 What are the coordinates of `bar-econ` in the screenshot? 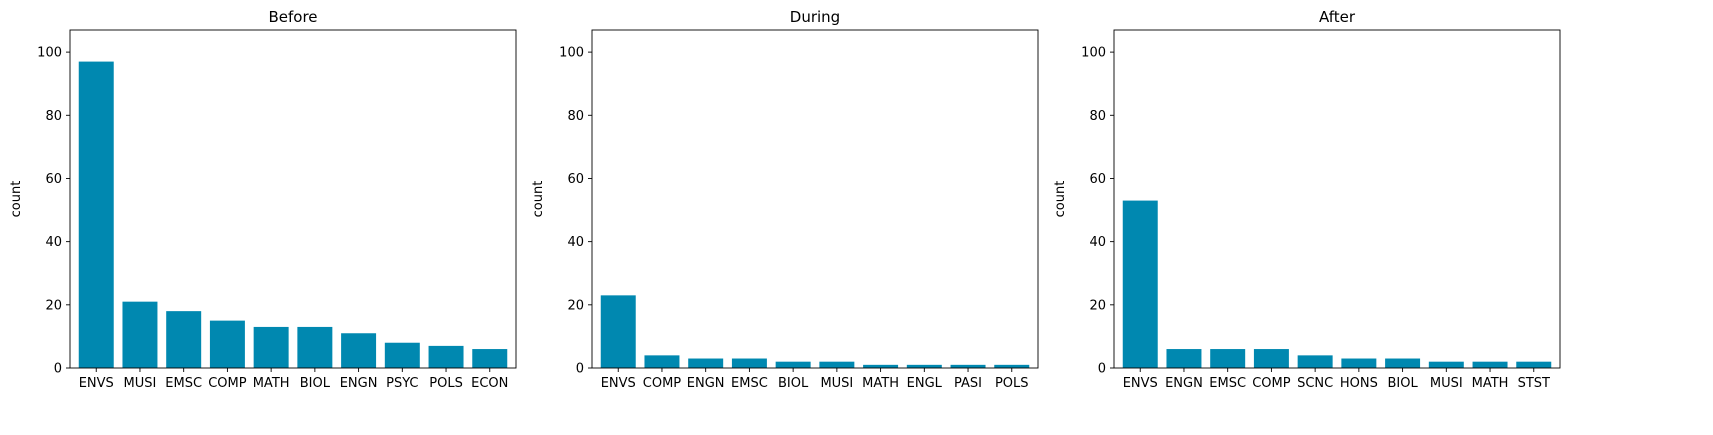 It's located at (490, 358).